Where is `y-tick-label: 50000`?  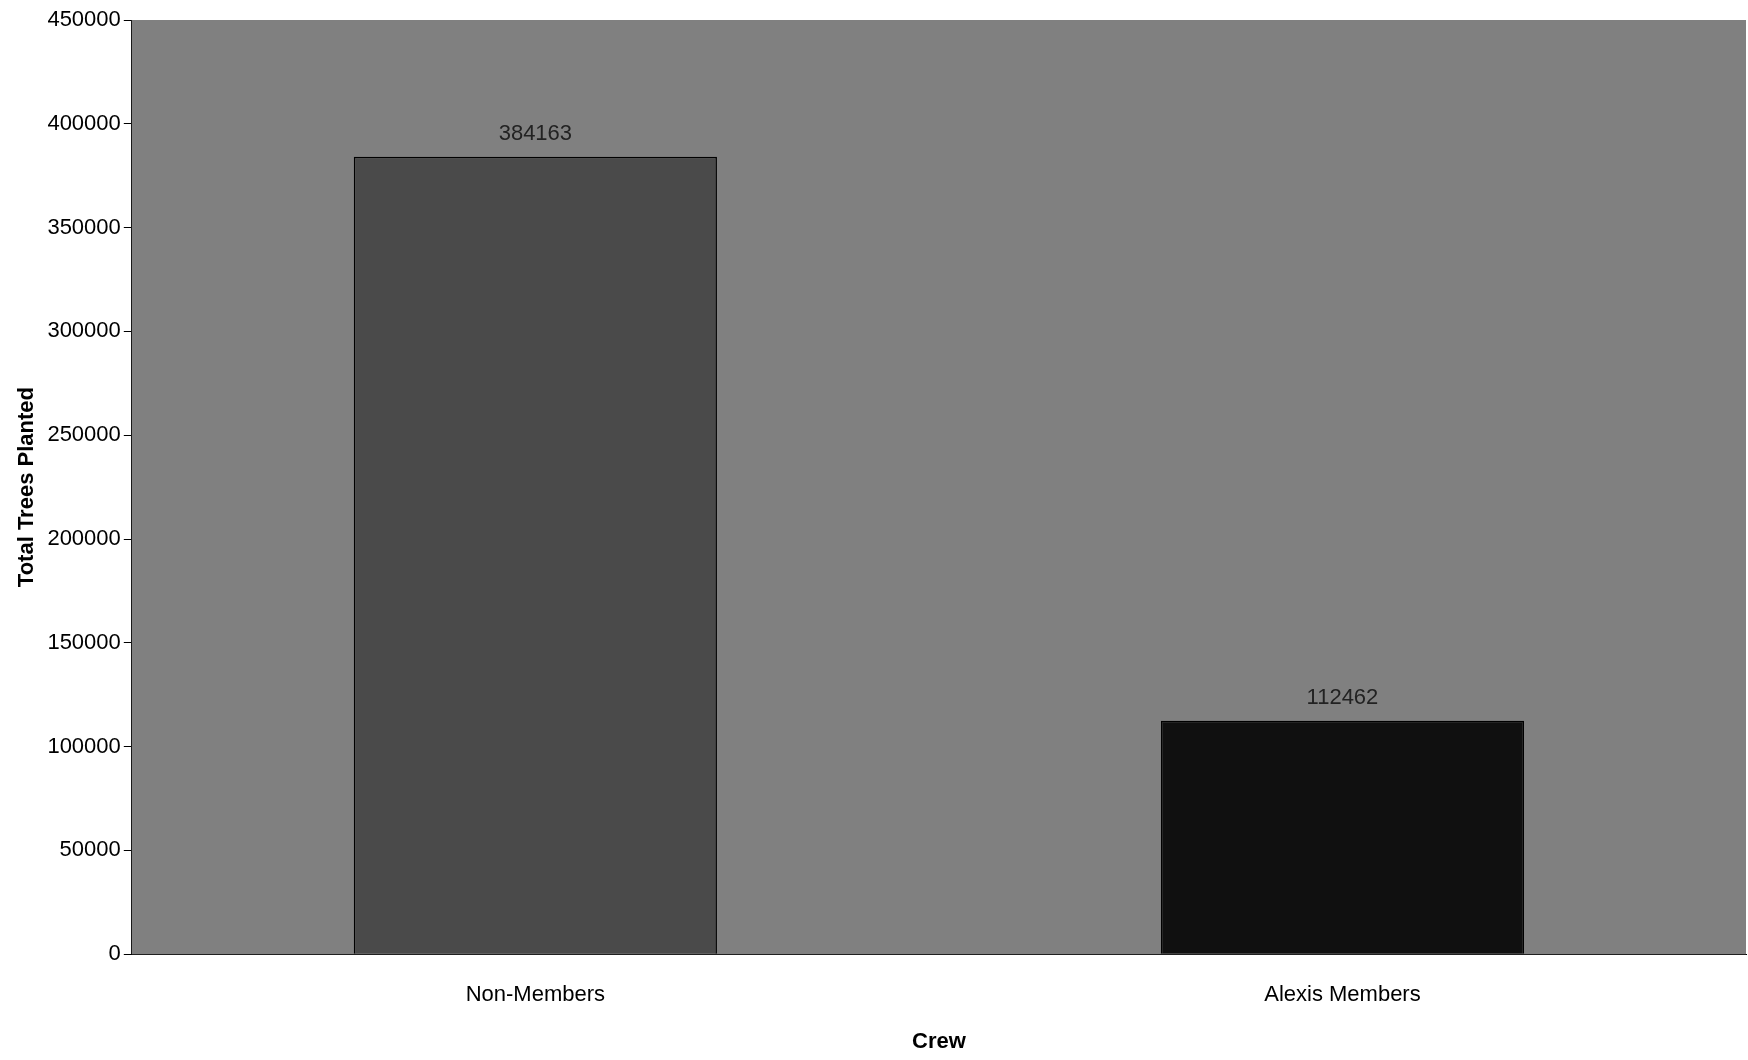 y-tick-label: 50000 is located at coordinates (90, 849).